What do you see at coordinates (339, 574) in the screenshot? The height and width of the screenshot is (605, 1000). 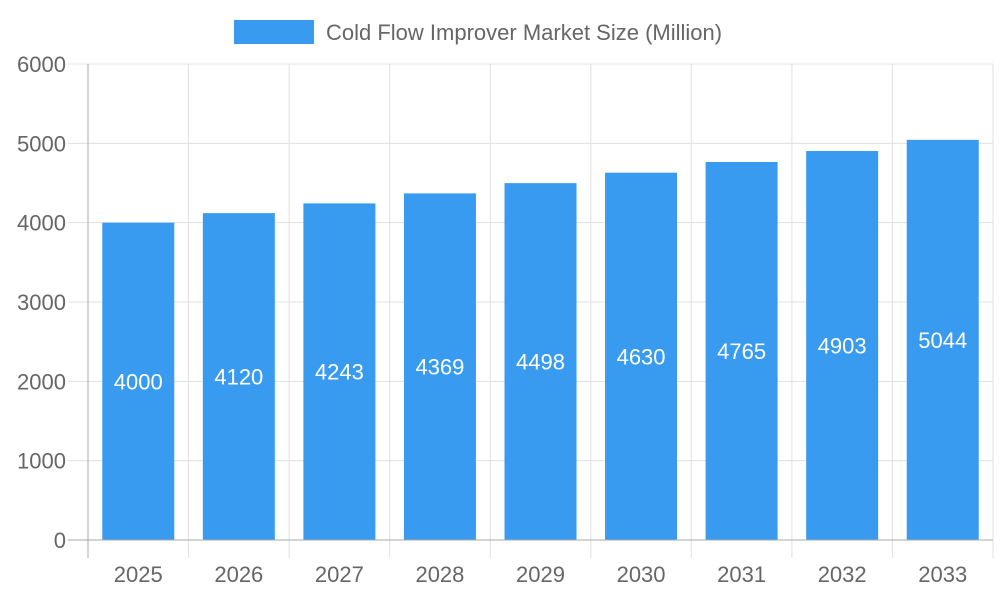 I see `x-tick-label: 2027` at bounding box center [339, 574].